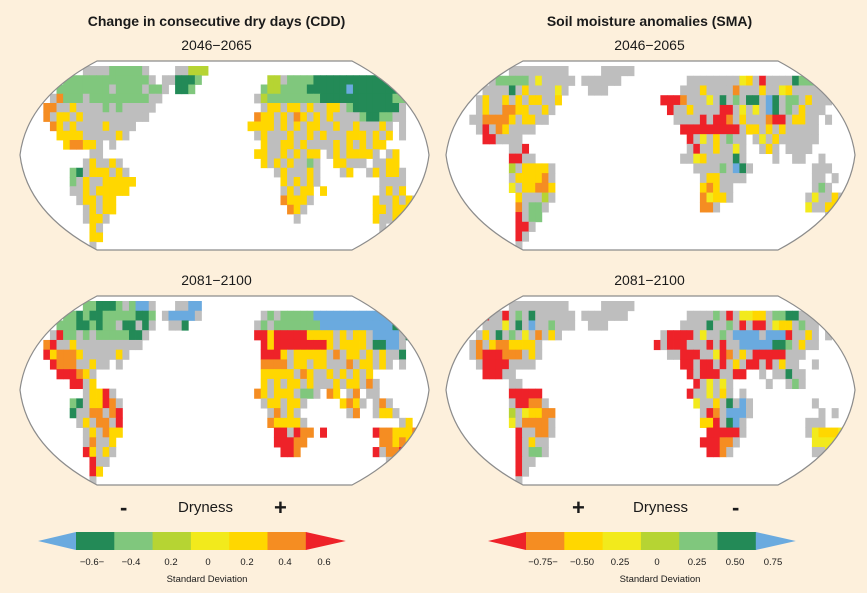  What do you see at coordinates (697, 562) in the screenshot?
I see `sma-tick: 0.25` at bounding box center [697, 562].